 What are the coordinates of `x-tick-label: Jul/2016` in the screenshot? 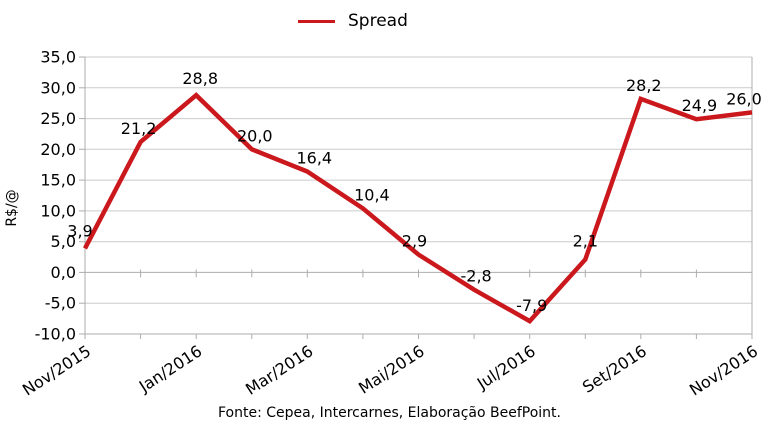 It's located at (506, 367).